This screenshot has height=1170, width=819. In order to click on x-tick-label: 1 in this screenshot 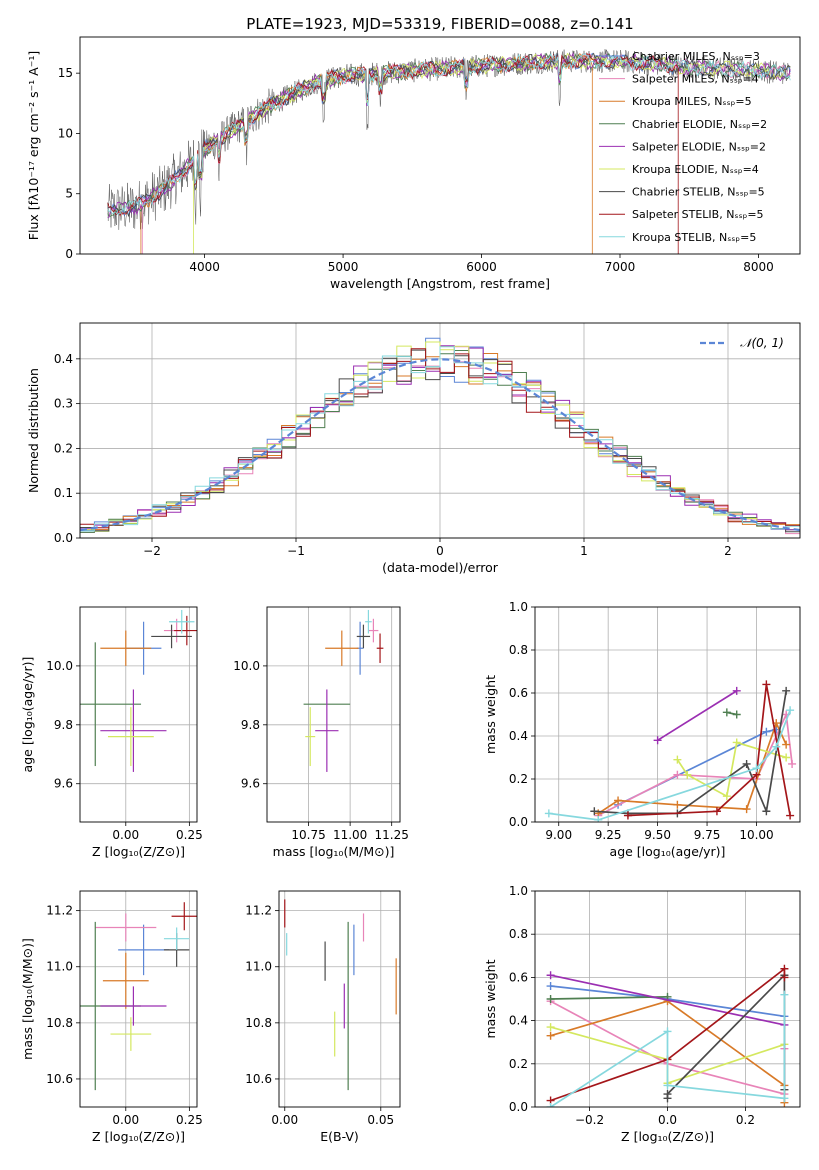, I will do `click(584, 551)`.